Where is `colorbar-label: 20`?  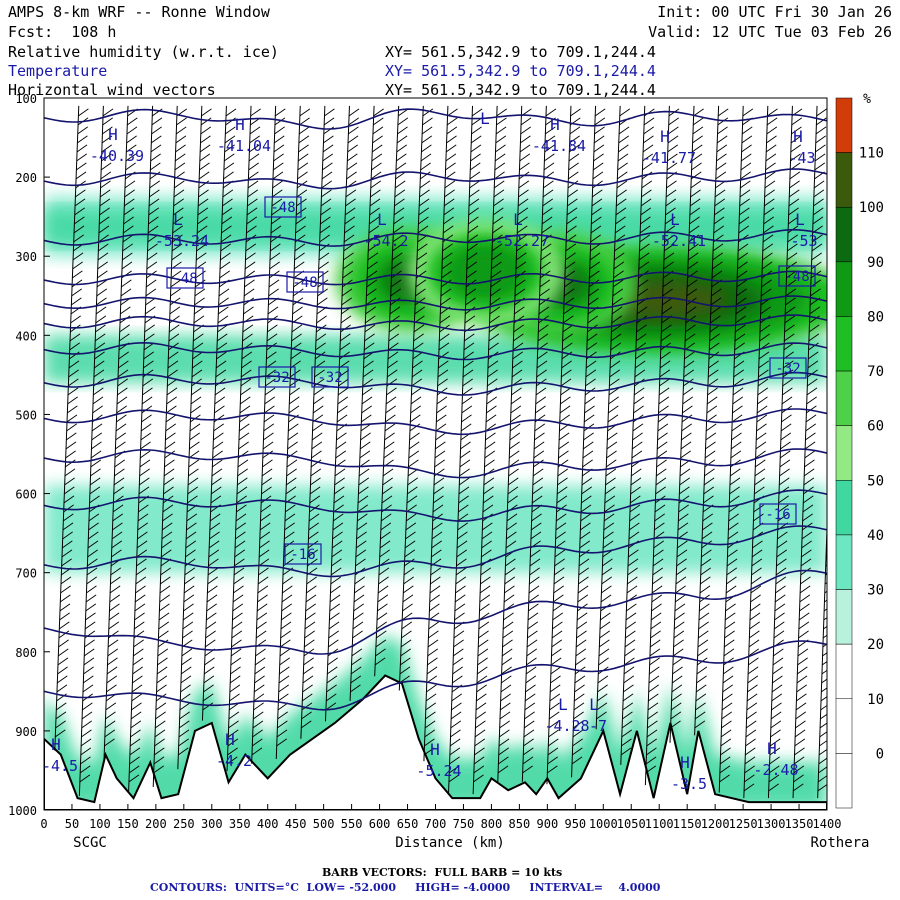
colorbar-label: 20 is located at coordinates (875, 645).